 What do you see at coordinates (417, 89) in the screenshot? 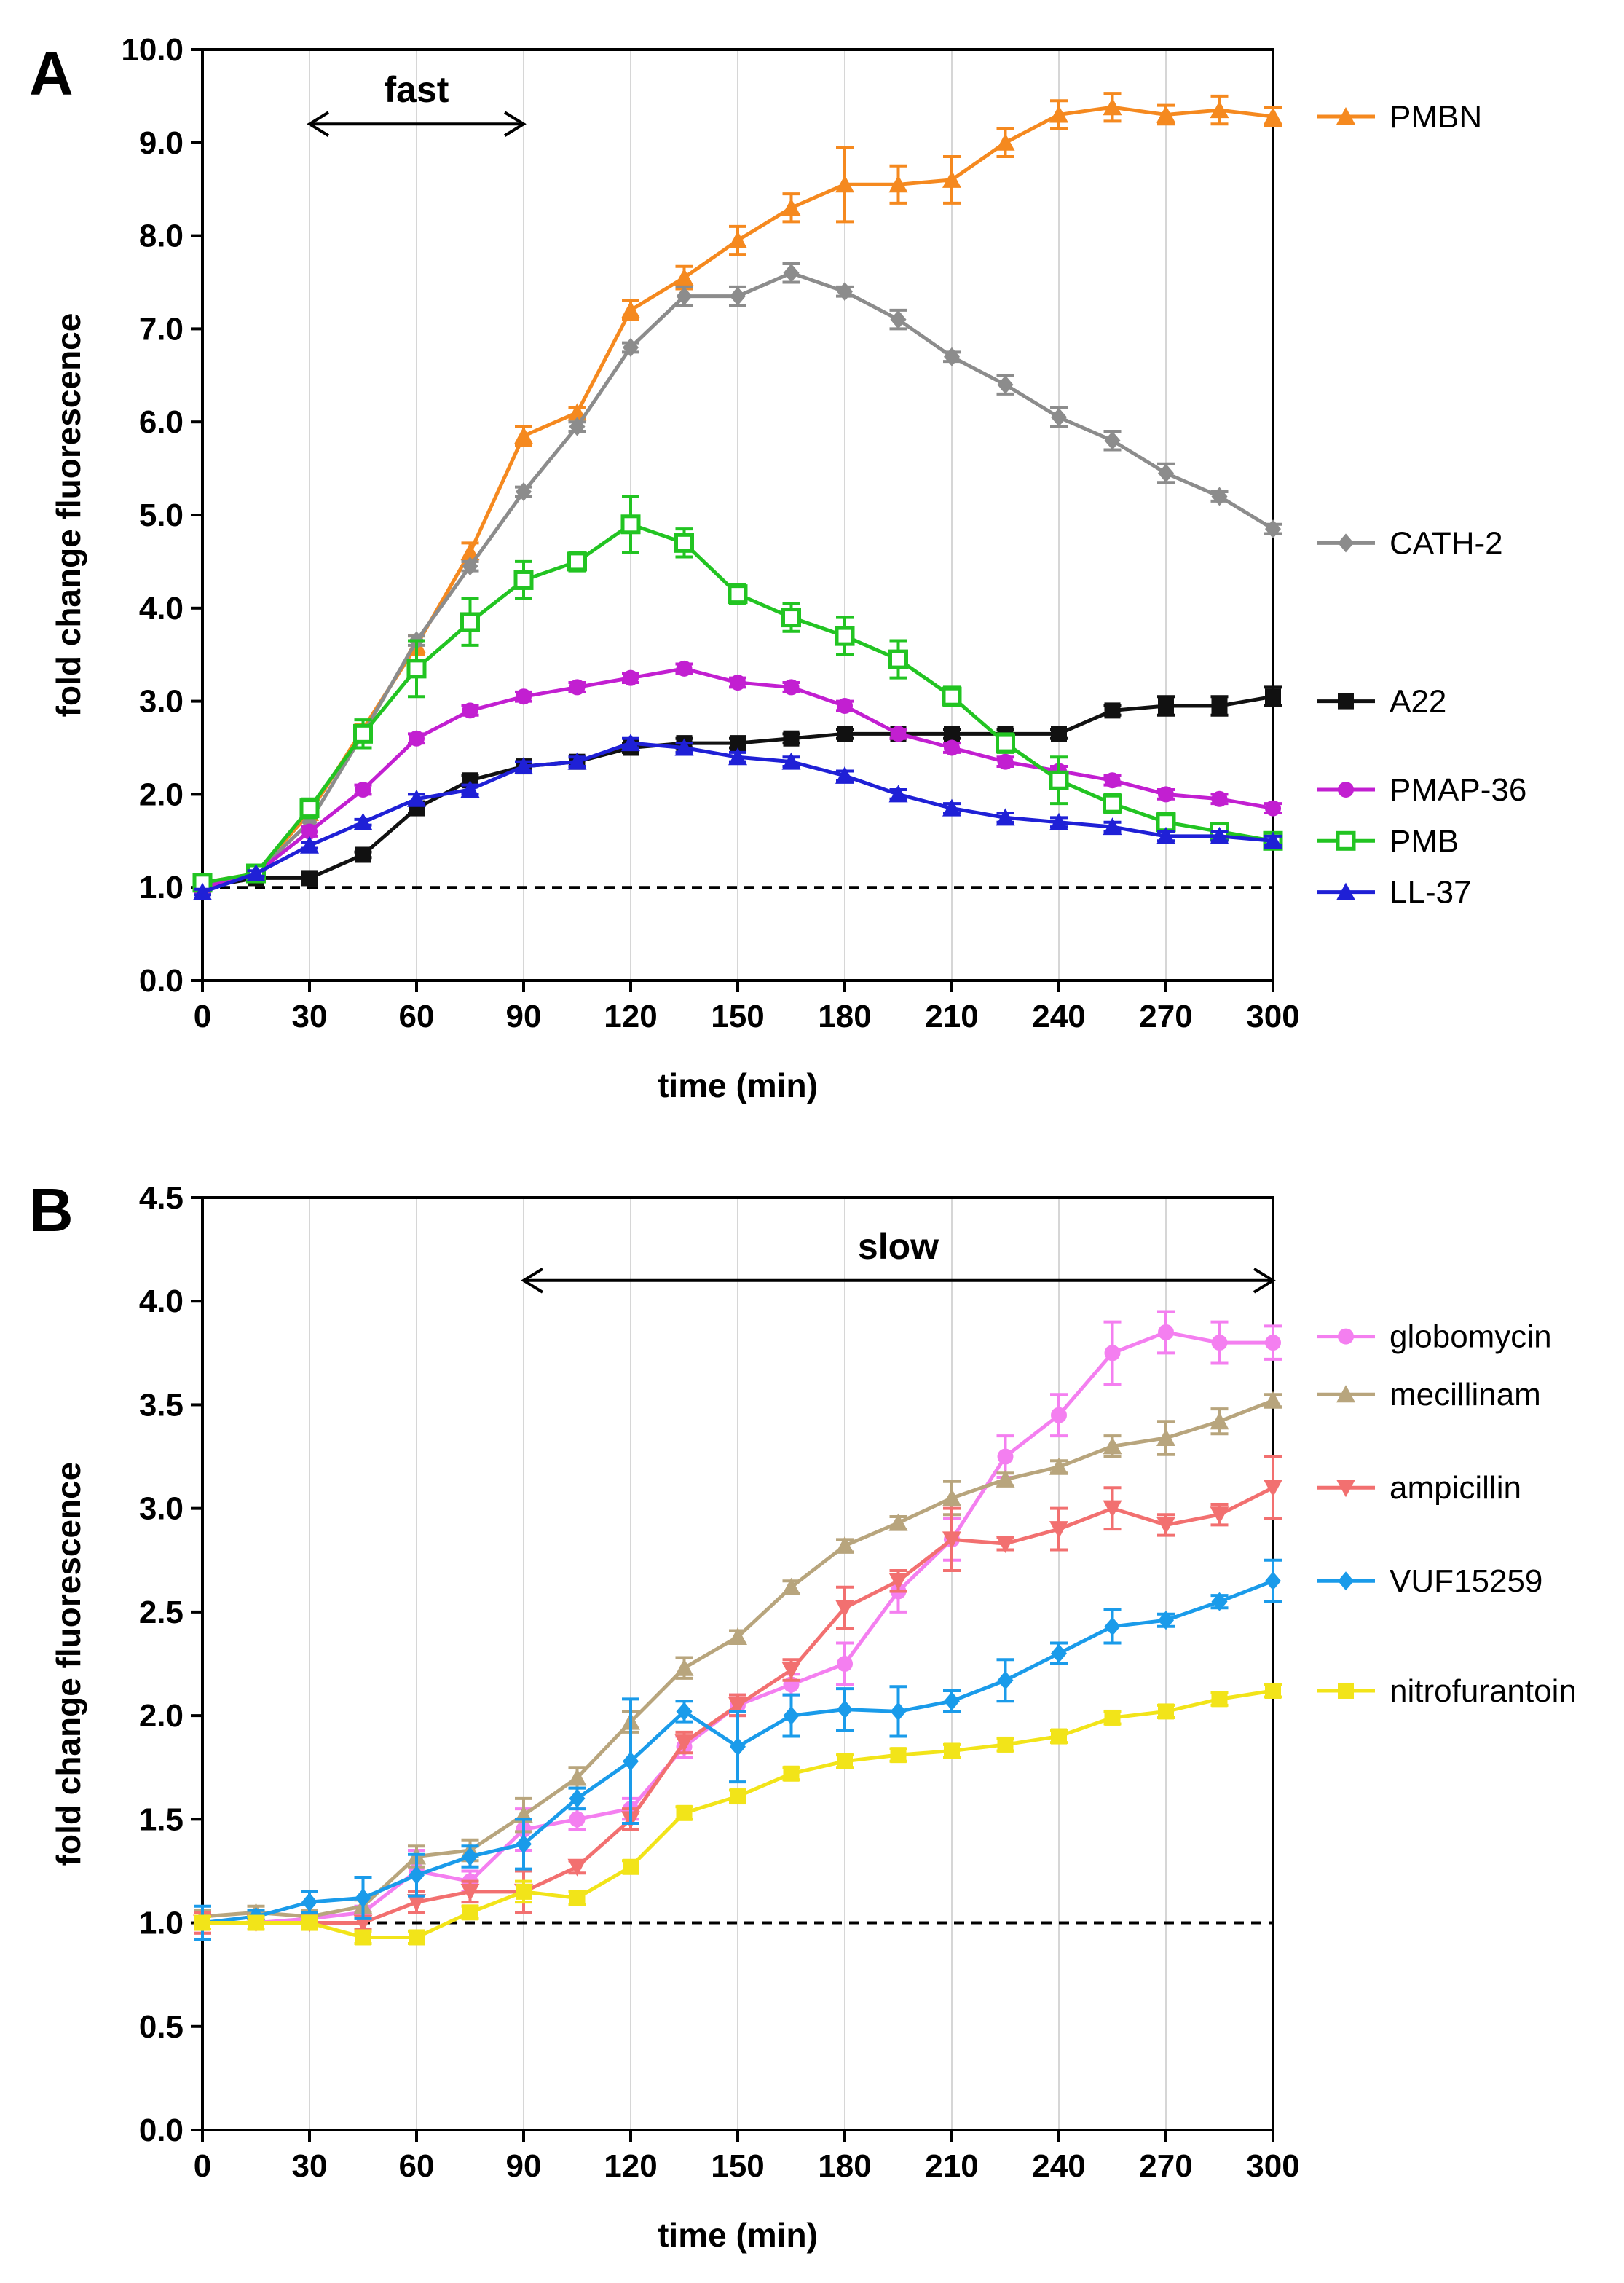
I see `annotation-label: fast` at bounding box center [417, 89].